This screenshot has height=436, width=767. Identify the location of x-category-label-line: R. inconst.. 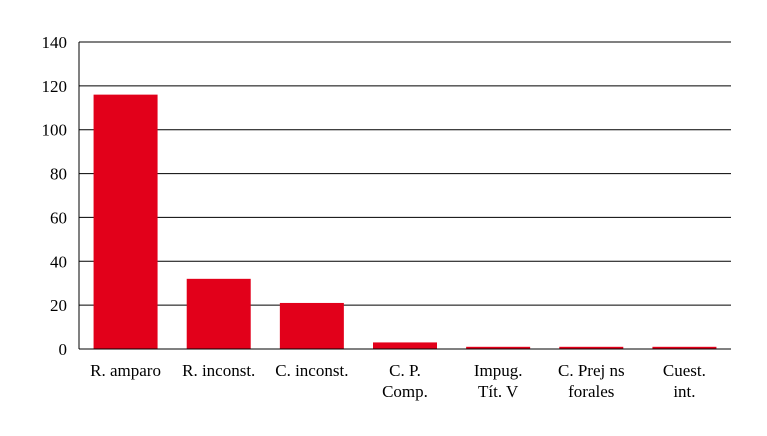
(218, 370).